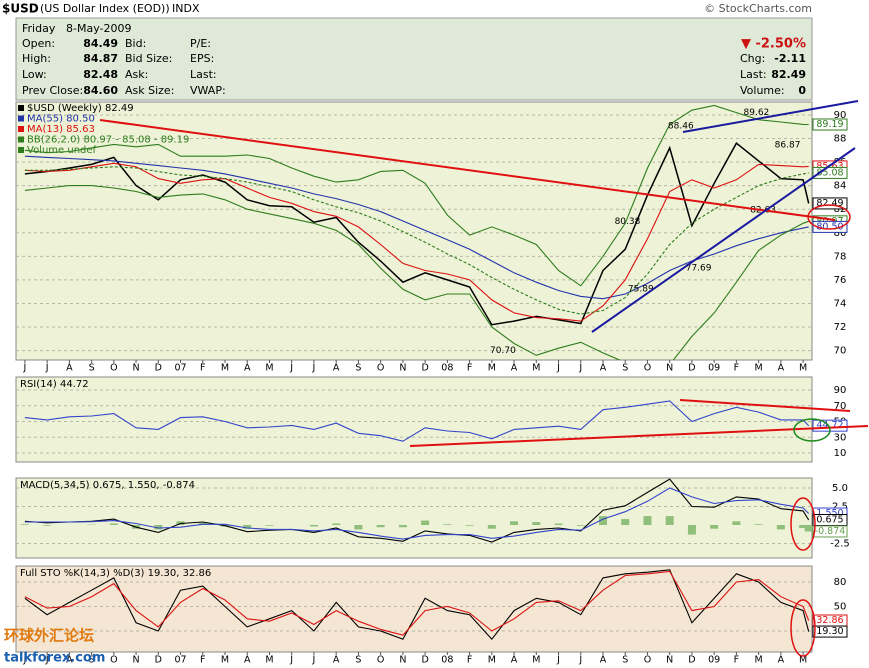  Describe the element at coordinates (100, 58) in the screenshot. I see `field-value: 84.87` at that location.